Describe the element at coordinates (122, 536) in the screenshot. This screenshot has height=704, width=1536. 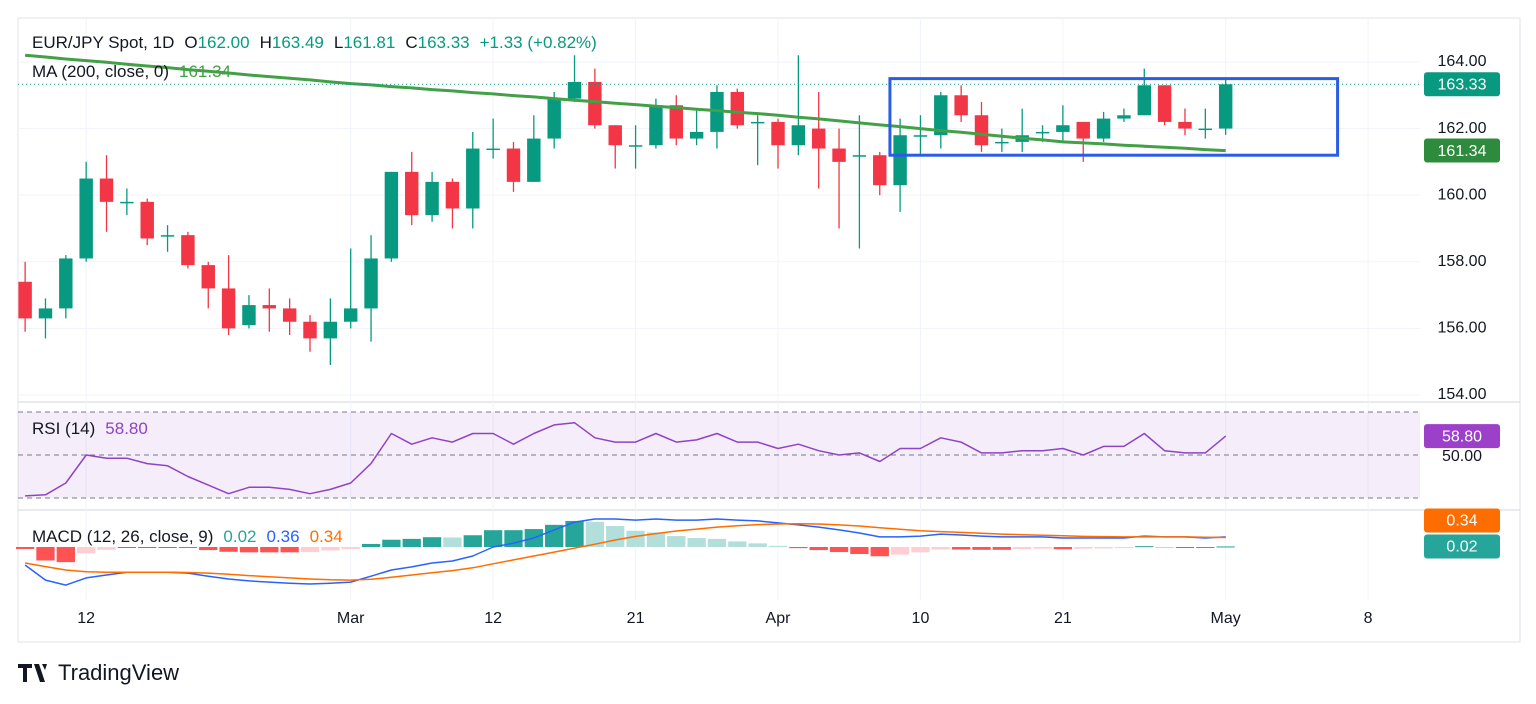
I see `macd-name: MACD (12, 26, close, 9)` at that location.